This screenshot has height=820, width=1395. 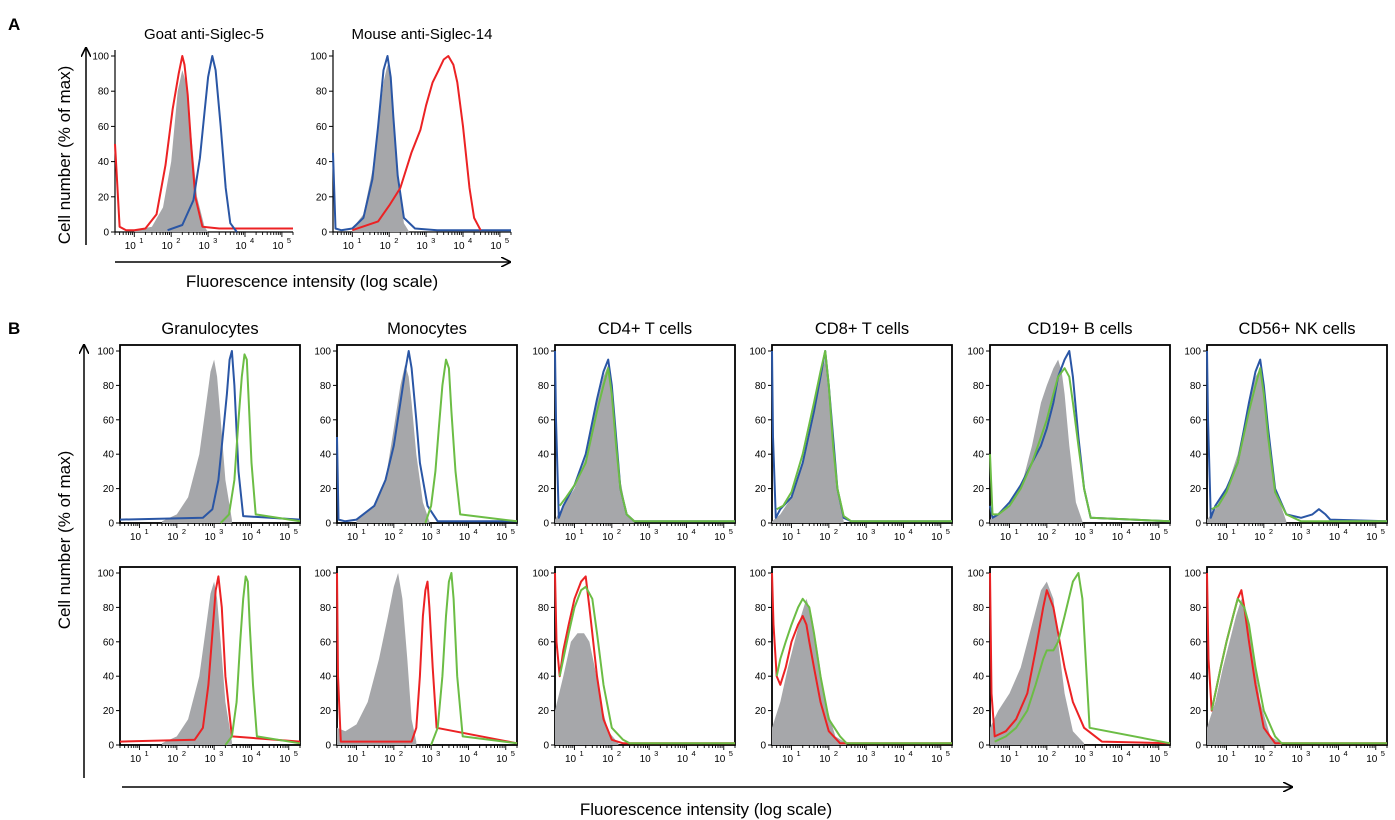 What do you see at coordinates (14, 328) in the screenshot?
I see `panel-label-b: B` at bounding box center [14, 328].